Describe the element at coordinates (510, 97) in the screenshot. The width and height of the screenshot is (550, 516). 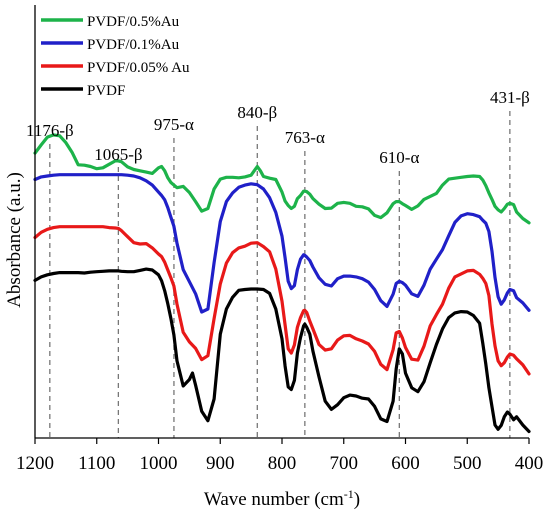
I see `peak-label: 431-β` at that location.